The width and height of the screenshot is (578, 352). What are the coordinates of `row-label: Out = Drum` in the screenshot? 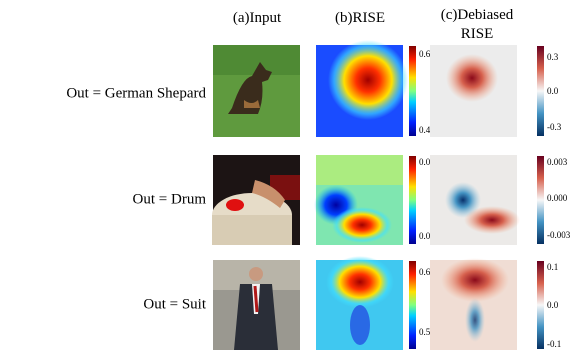 It's located at (170, 199).